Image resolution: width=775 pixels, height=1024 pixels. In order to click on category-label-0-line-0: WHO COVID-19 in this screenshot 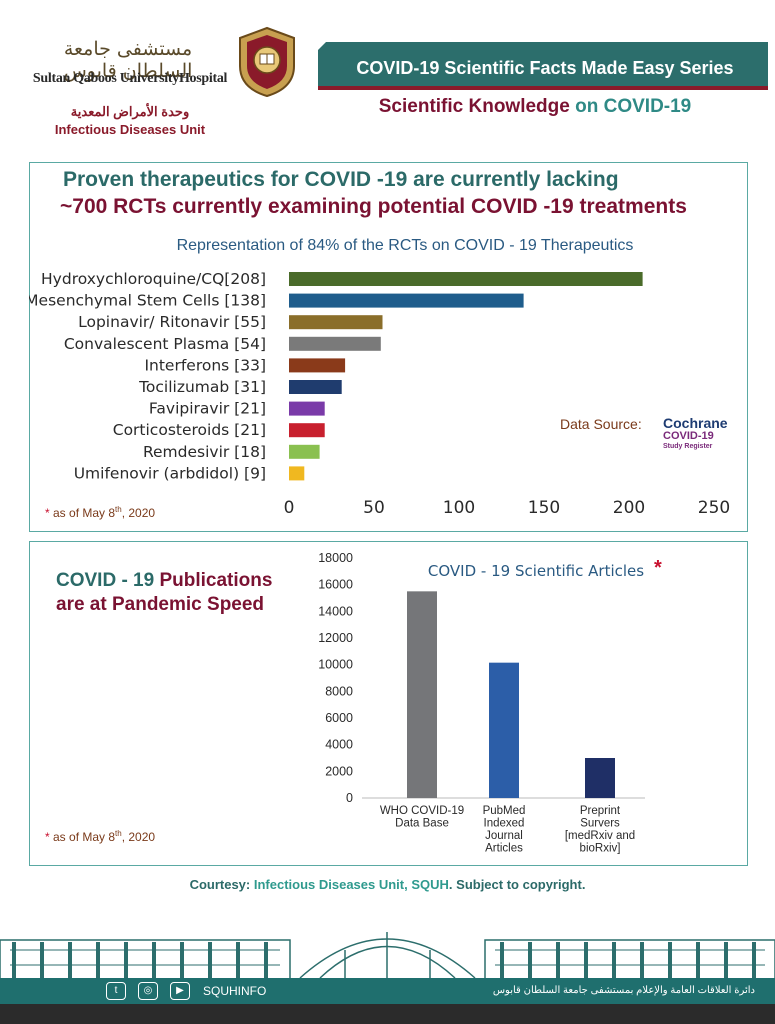, I will do `click(422, 811)`.